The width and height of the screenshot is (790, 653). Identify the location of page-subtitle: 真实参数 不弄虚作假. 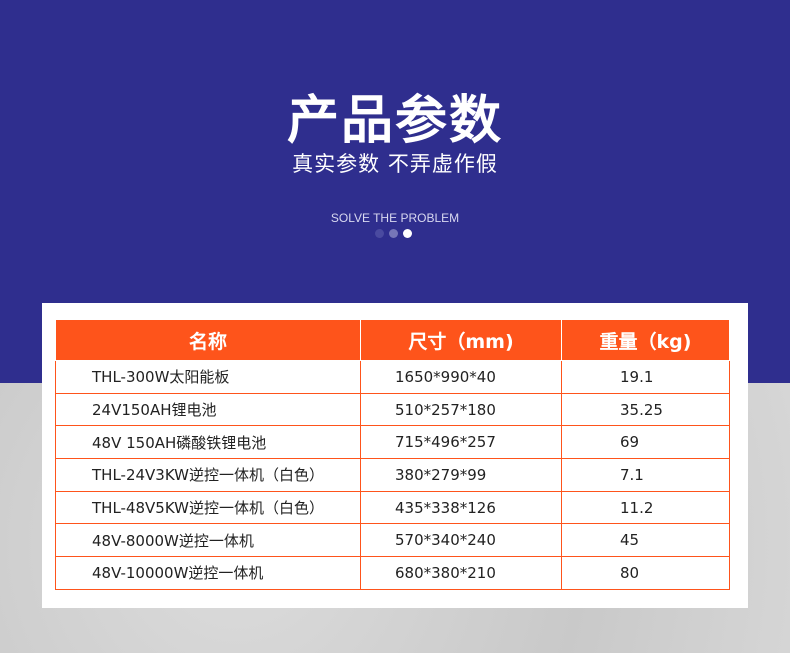
(395, 164).